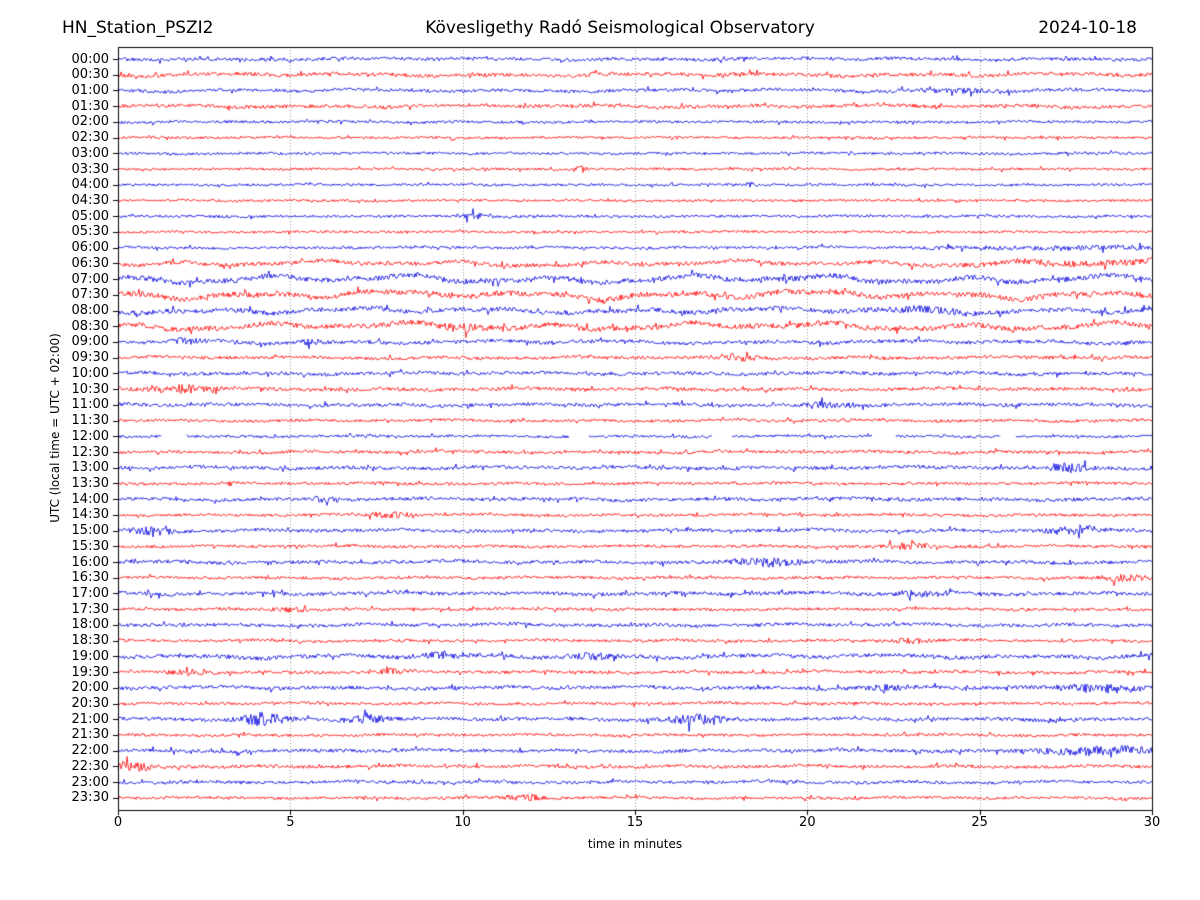 The width and height of the screenshot is (1200, 900). I want to click on y-tick-label: 02:30, so click(90, 138).